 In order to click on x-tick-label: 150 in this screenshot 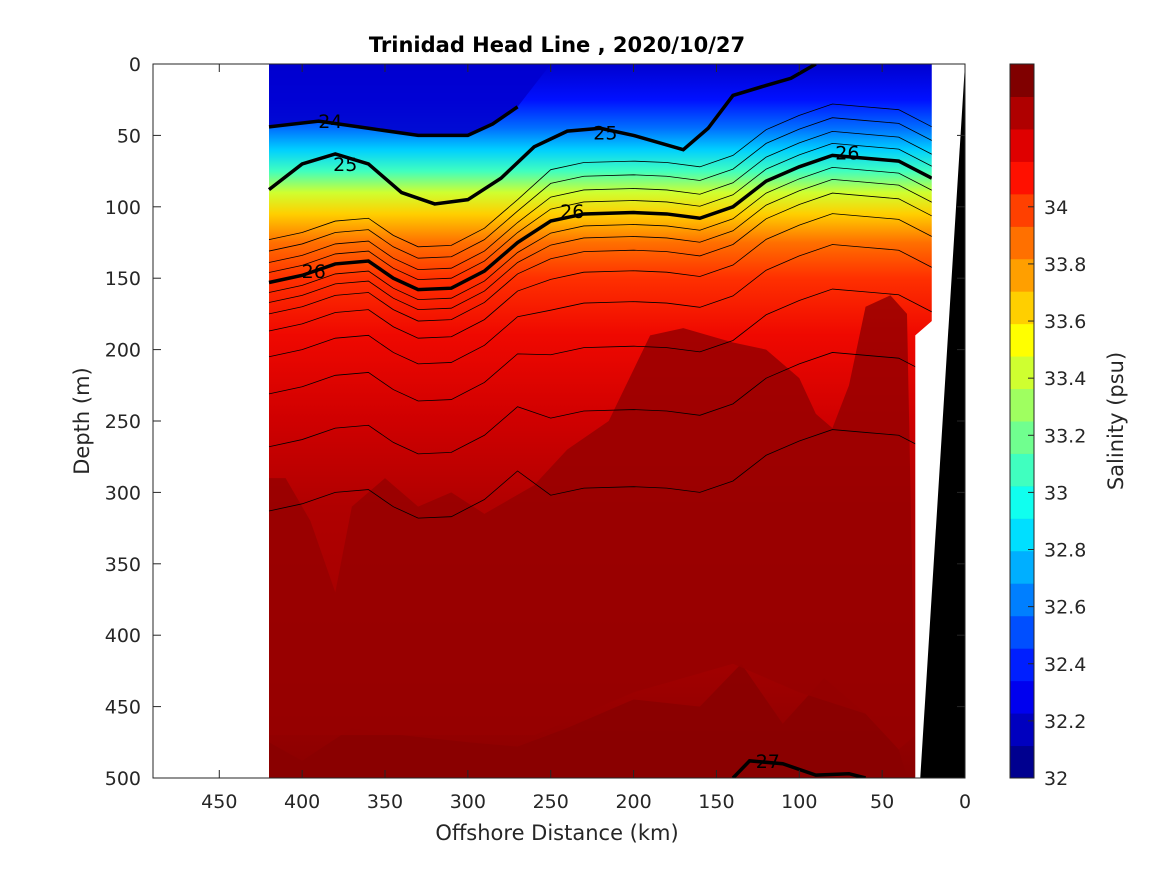, I will do `click(716, 802)`.